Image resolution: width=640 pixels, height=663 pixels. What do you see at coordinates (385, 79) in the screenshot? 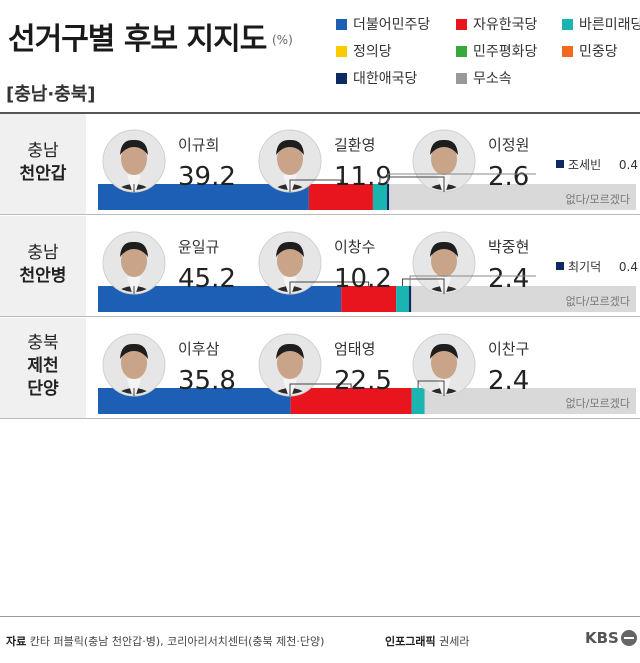
I see `legend-label: 대한애국당` at bounding box center [385, 79].